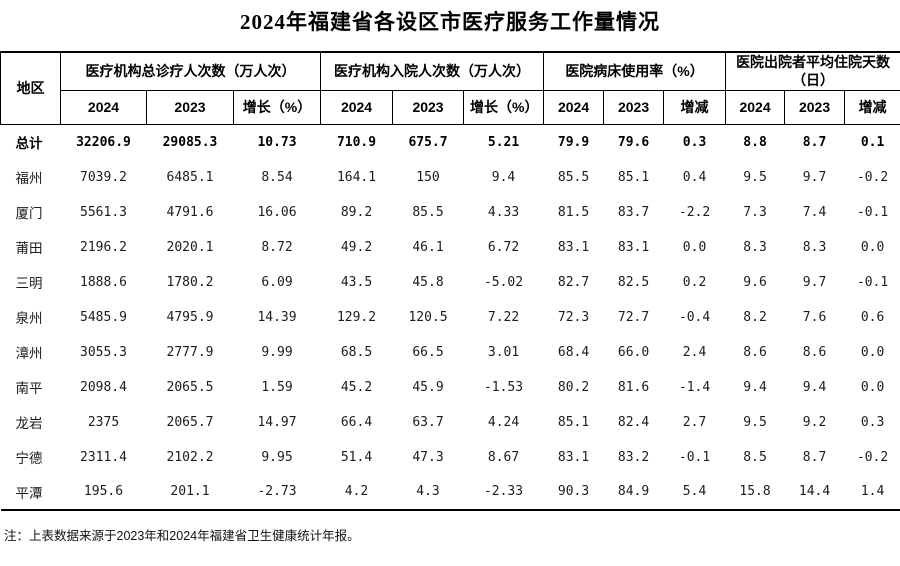 The width and height of the screenshot is (900, 566). I want to click on data-cell: 83.2, so click(634, 457).